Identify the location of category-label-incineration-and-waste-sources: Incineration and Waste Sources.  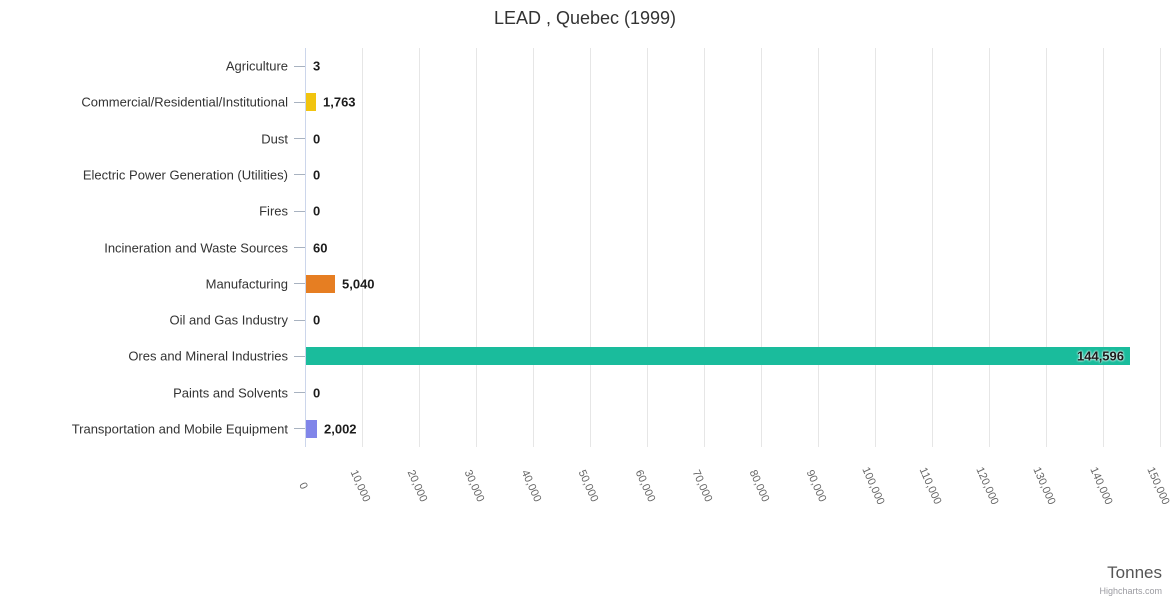
(196, 247).